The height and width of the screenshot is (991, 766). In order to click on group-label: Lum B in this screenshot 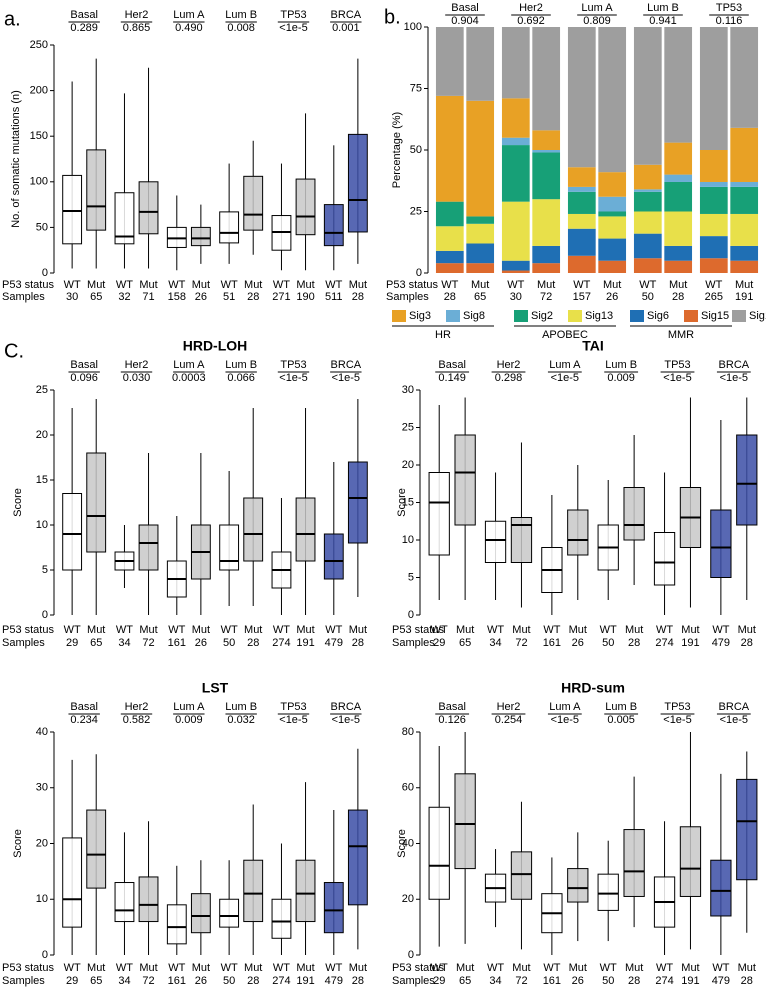, I will do `click(663, 8)`.